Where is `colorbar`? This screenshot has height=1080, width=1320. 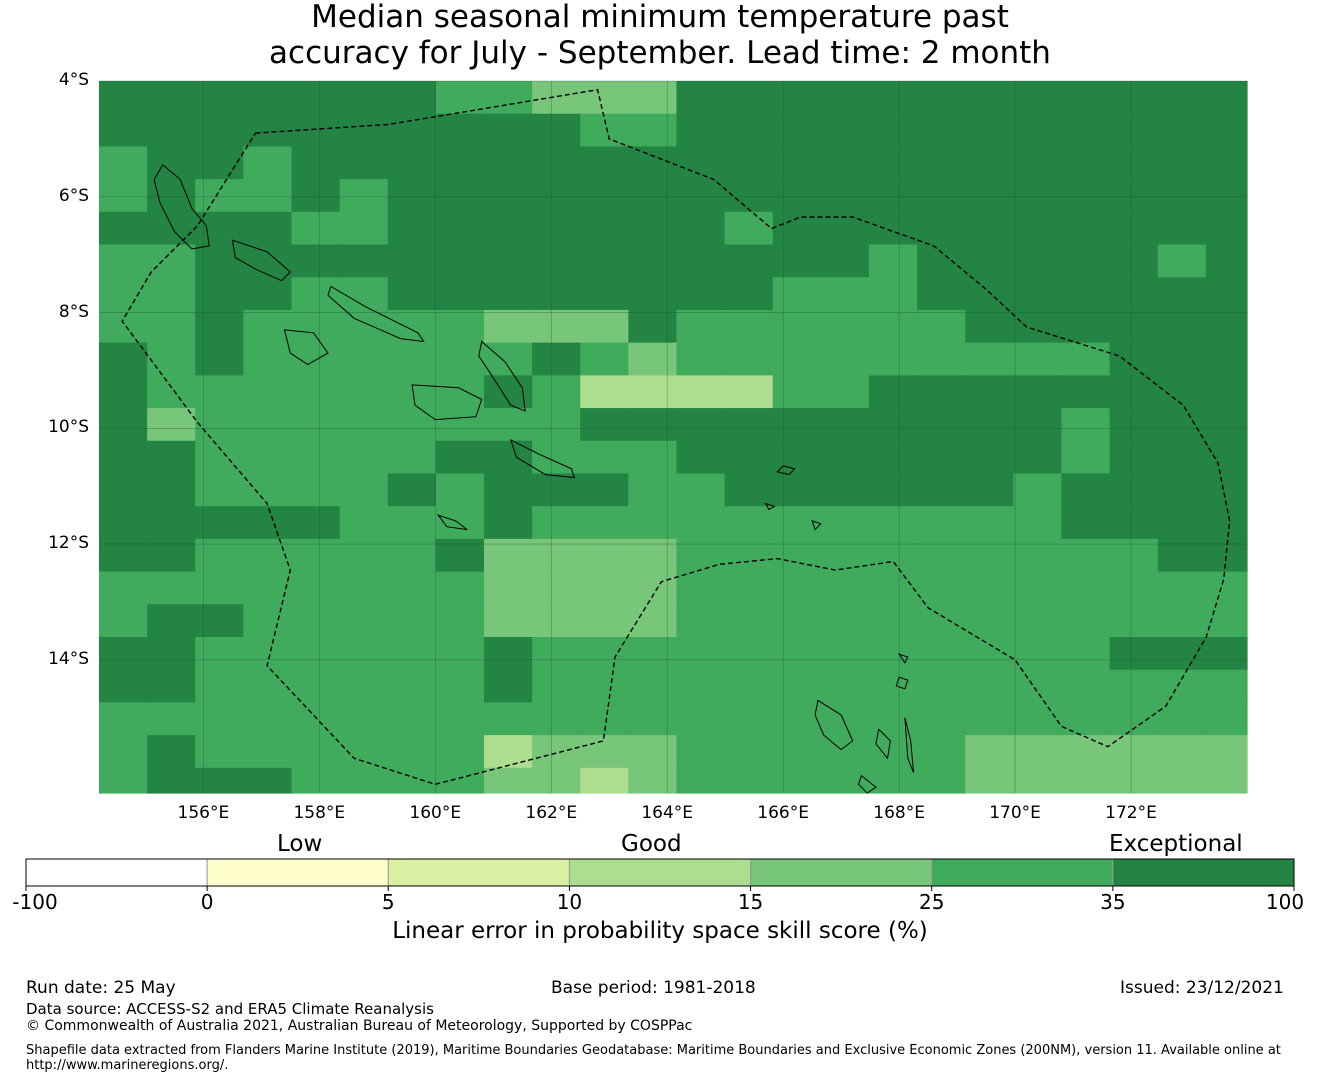
colorbar is located at coordinates (660, 874).